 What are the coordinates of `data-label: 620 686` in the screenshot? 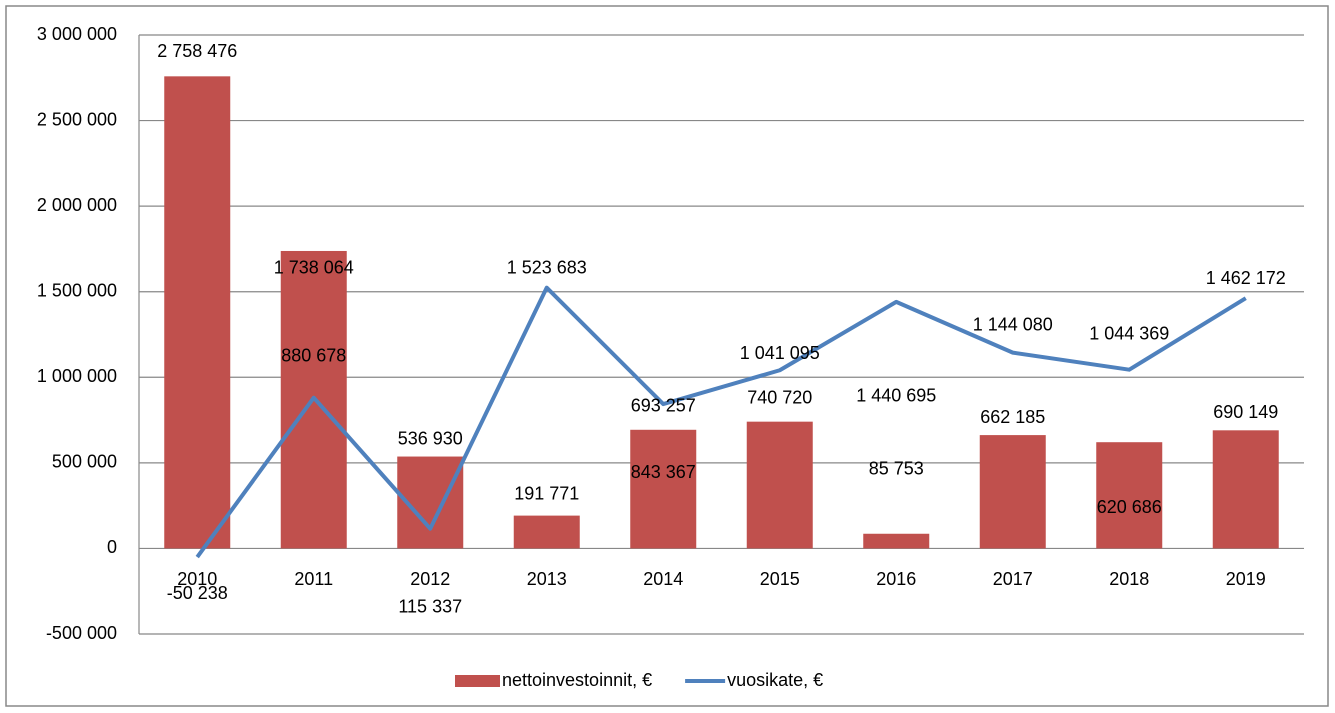 It's located at (1129, 507).